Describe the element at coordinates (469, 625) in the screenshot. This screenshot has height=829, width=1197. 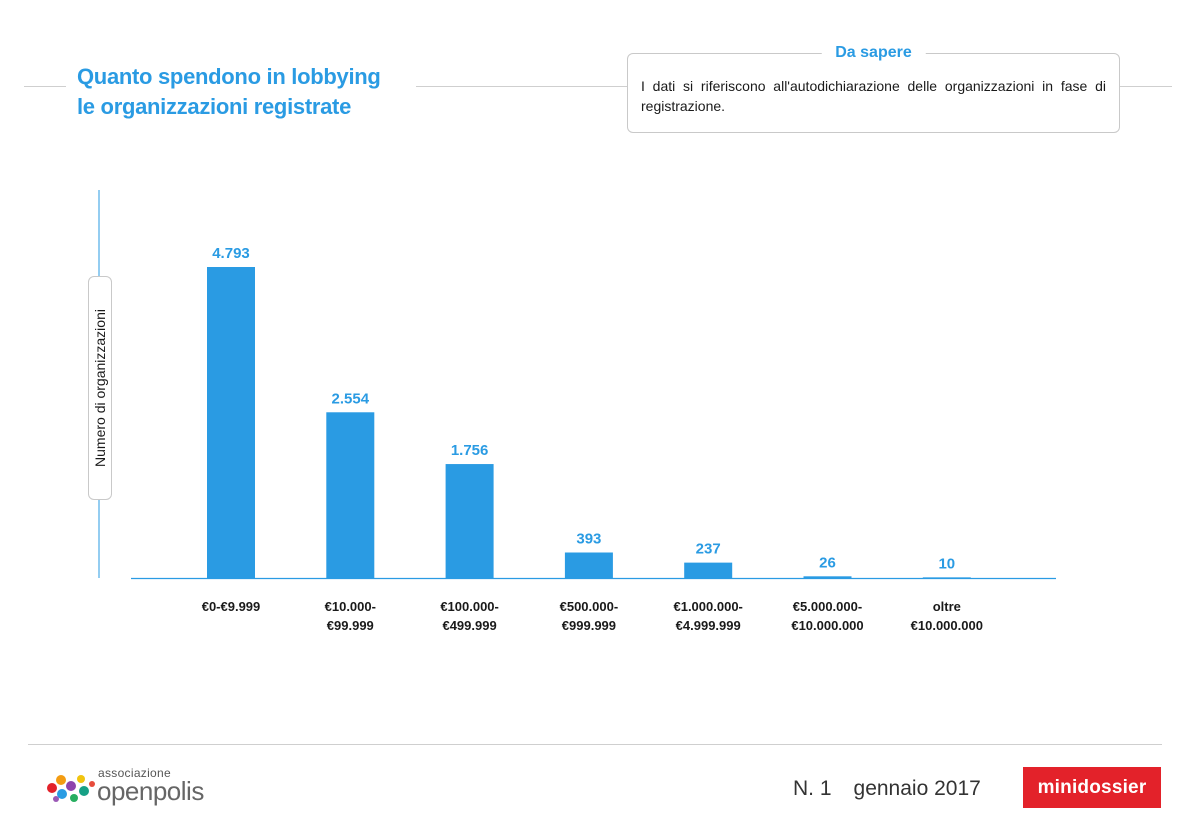
I see `x-tick-label-3-line-2: €499.999` at that location.